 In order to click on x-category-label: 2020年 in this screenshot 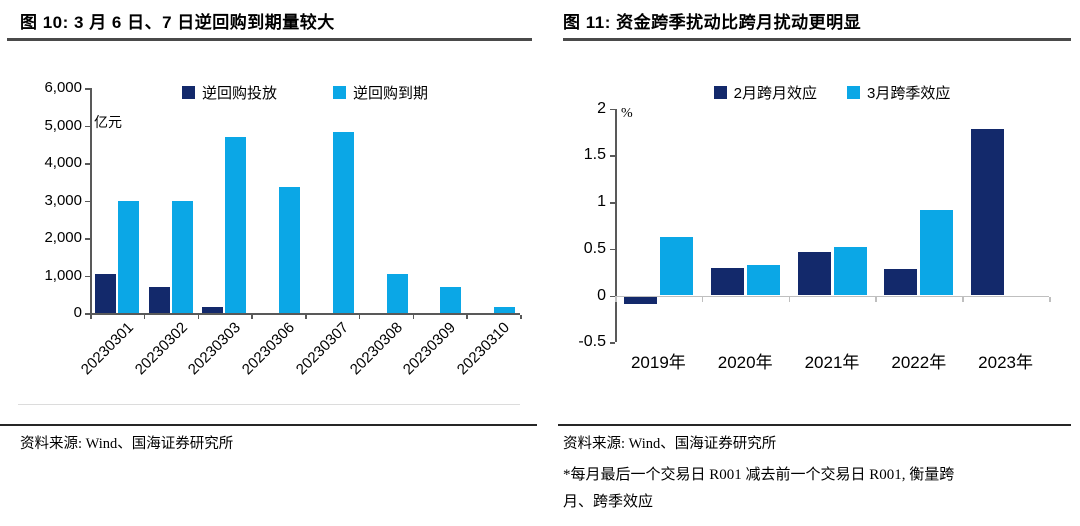, I will do `click(745, 362)`.